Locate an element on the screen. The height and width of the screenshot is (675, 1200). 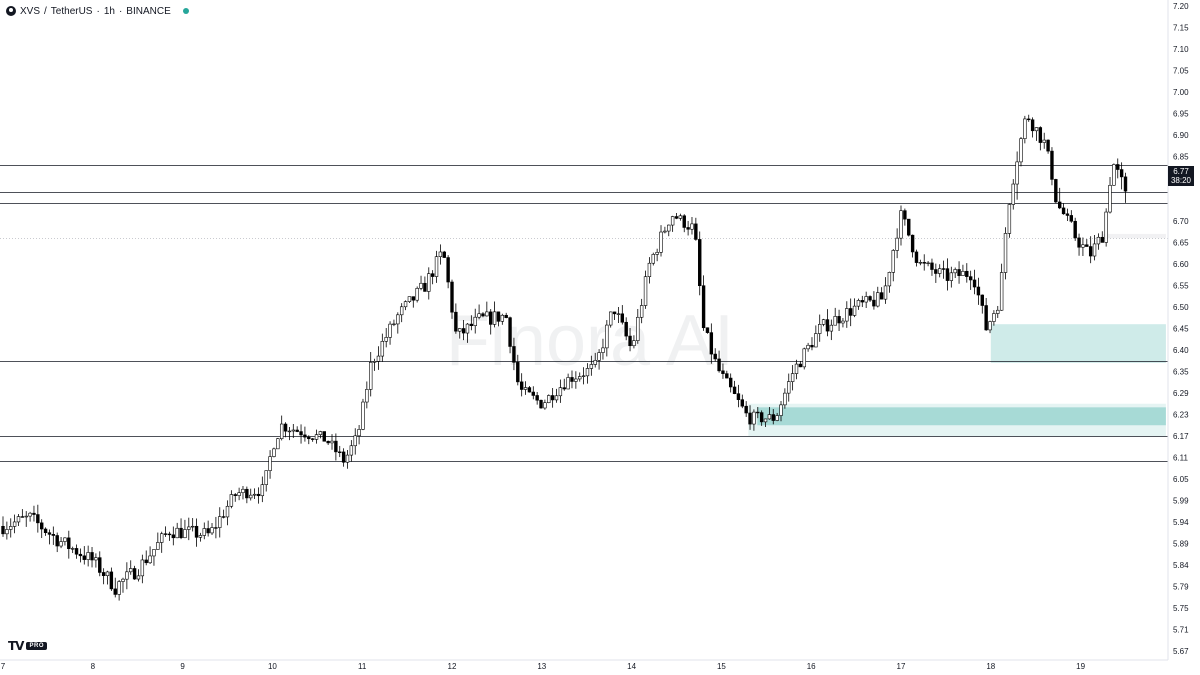
current-price-value: 6.77 is located at coordinates (1181, 171).